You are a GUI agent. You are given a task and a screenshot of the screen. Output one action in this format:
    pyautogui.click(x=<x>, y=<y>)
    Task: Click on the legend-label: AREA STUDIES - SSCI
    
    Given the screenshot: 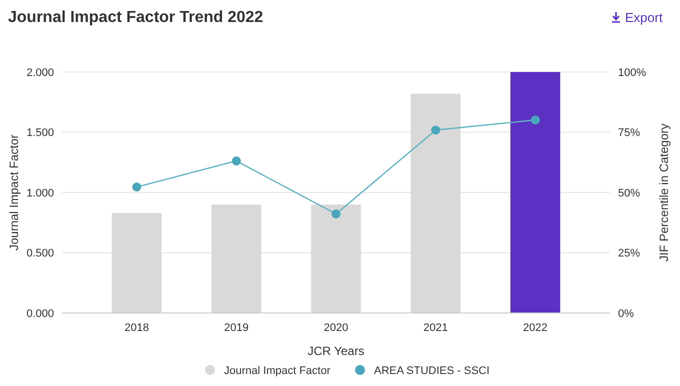 What is the action you would take?
    pyautogui.click(x=432, y=371)
    